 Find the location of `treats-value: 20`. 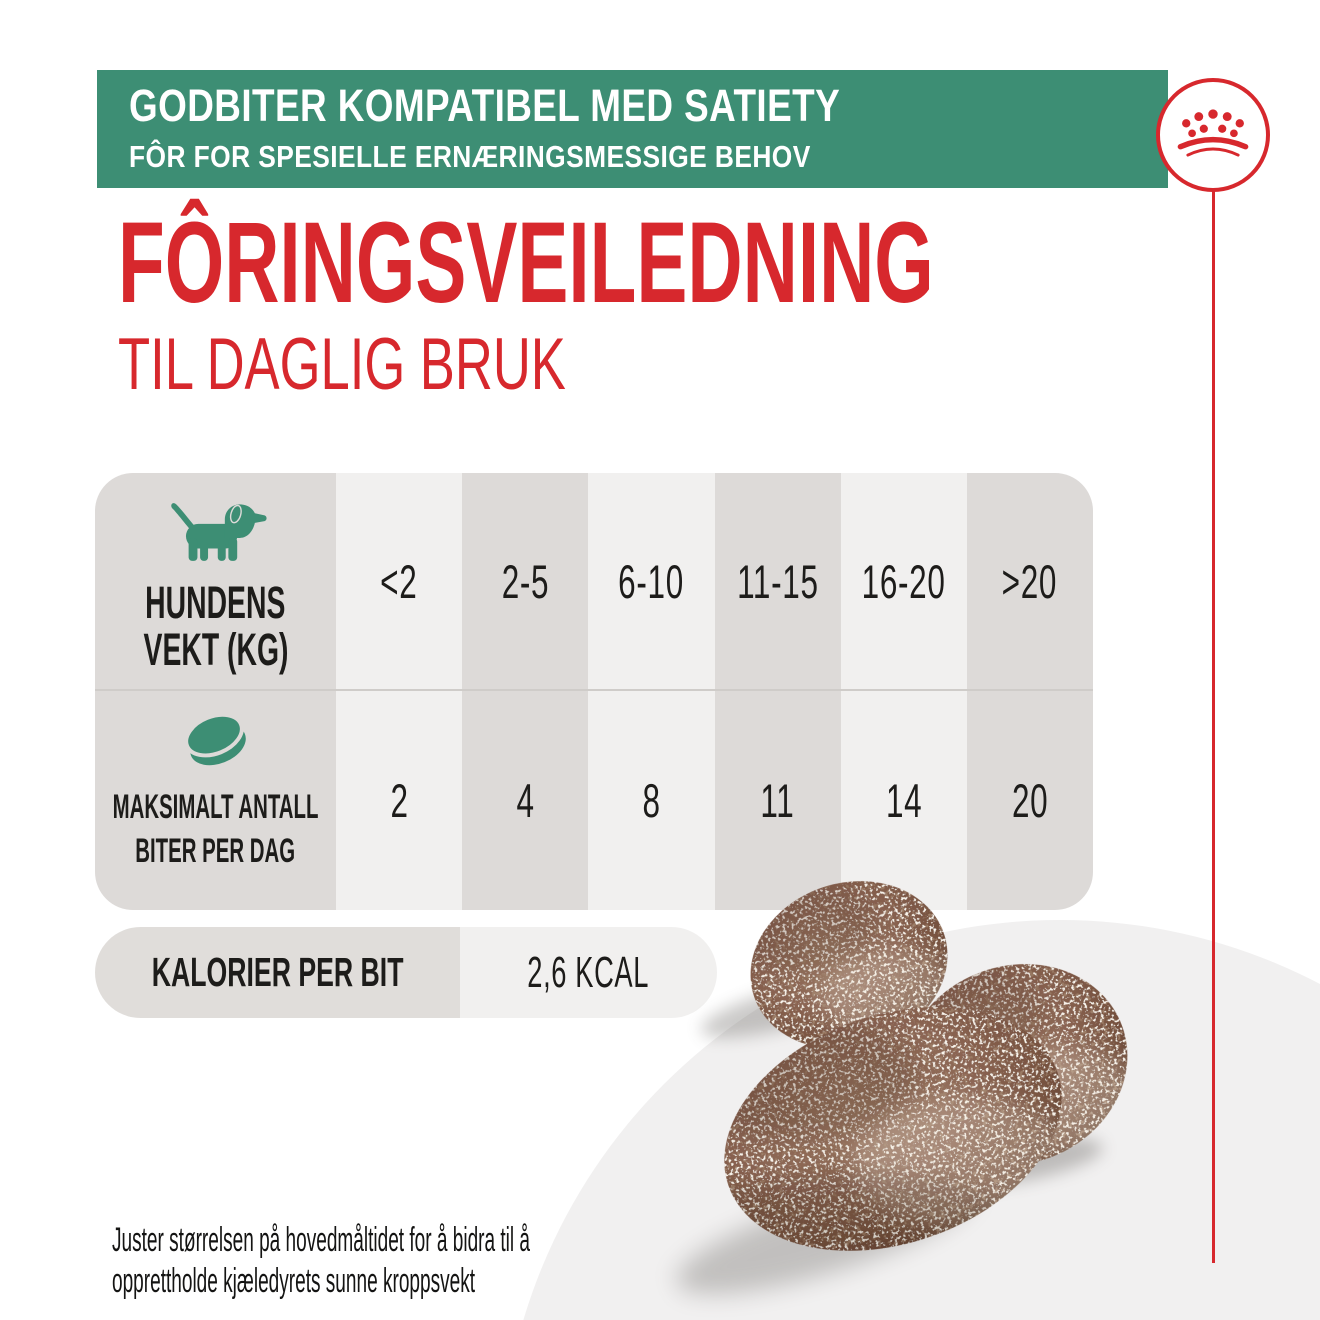

treats-value: 20 is located at coordinates (1030, 800).